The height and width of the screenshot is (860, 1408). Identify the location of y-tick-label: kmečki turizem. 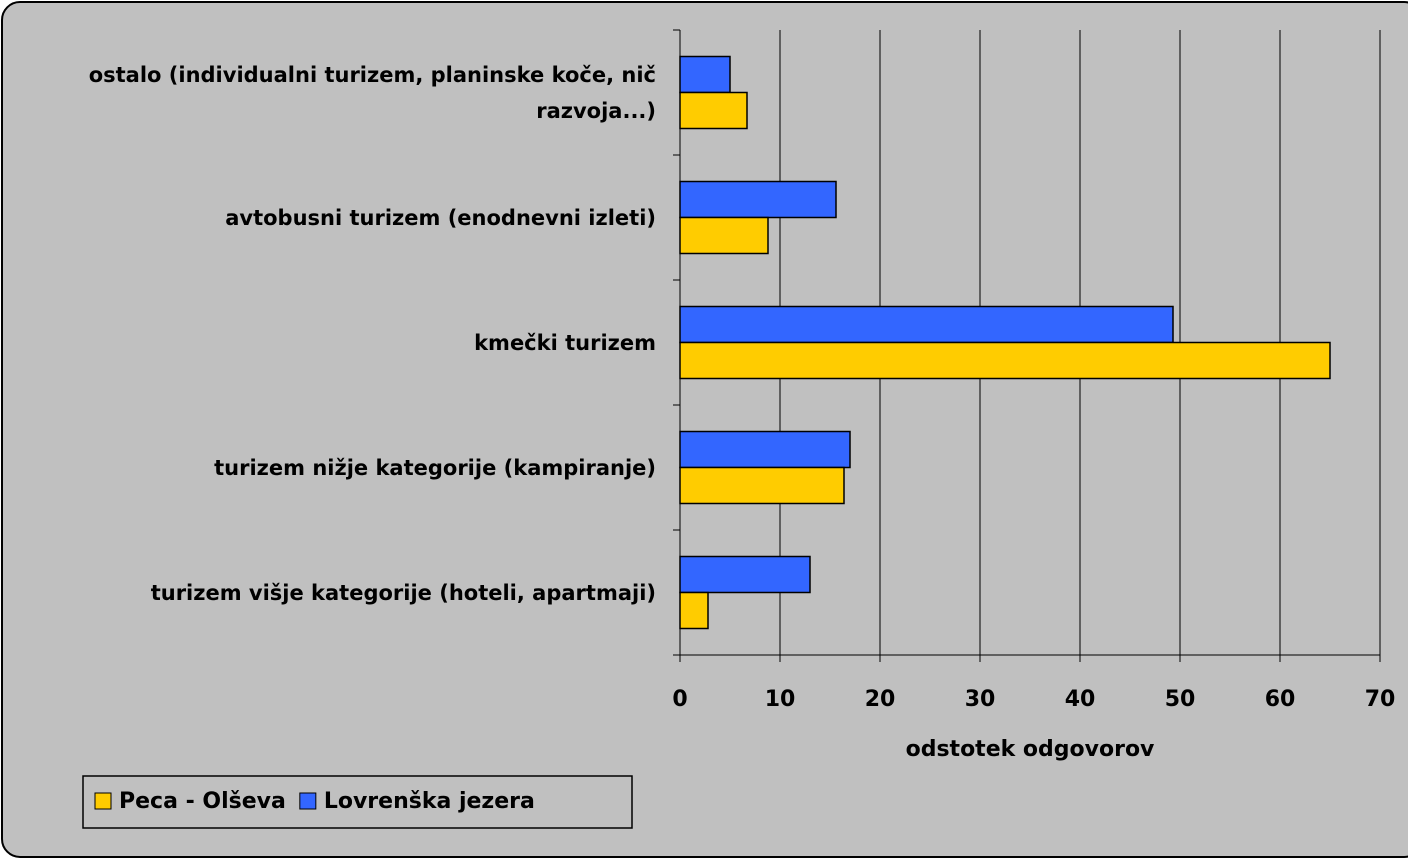
(565, 342).